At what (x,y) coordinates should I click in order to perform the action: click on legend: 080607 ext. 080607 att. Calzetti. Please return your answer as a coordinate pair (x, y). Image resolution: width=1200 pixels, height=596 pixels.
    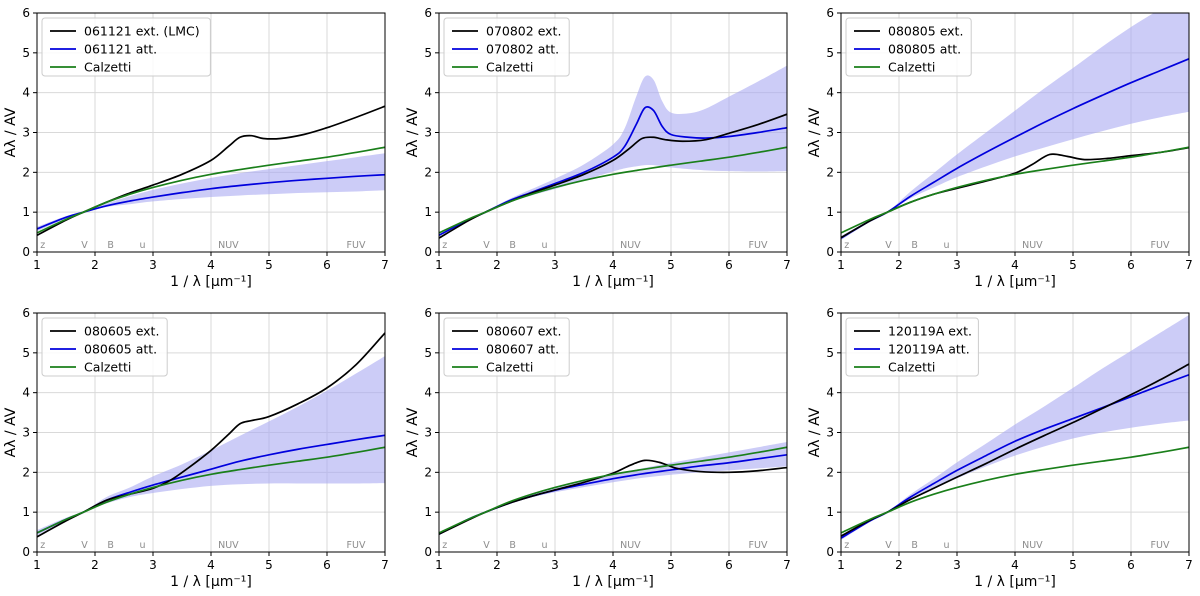
    Looking at the image, I should click on (506, 347).